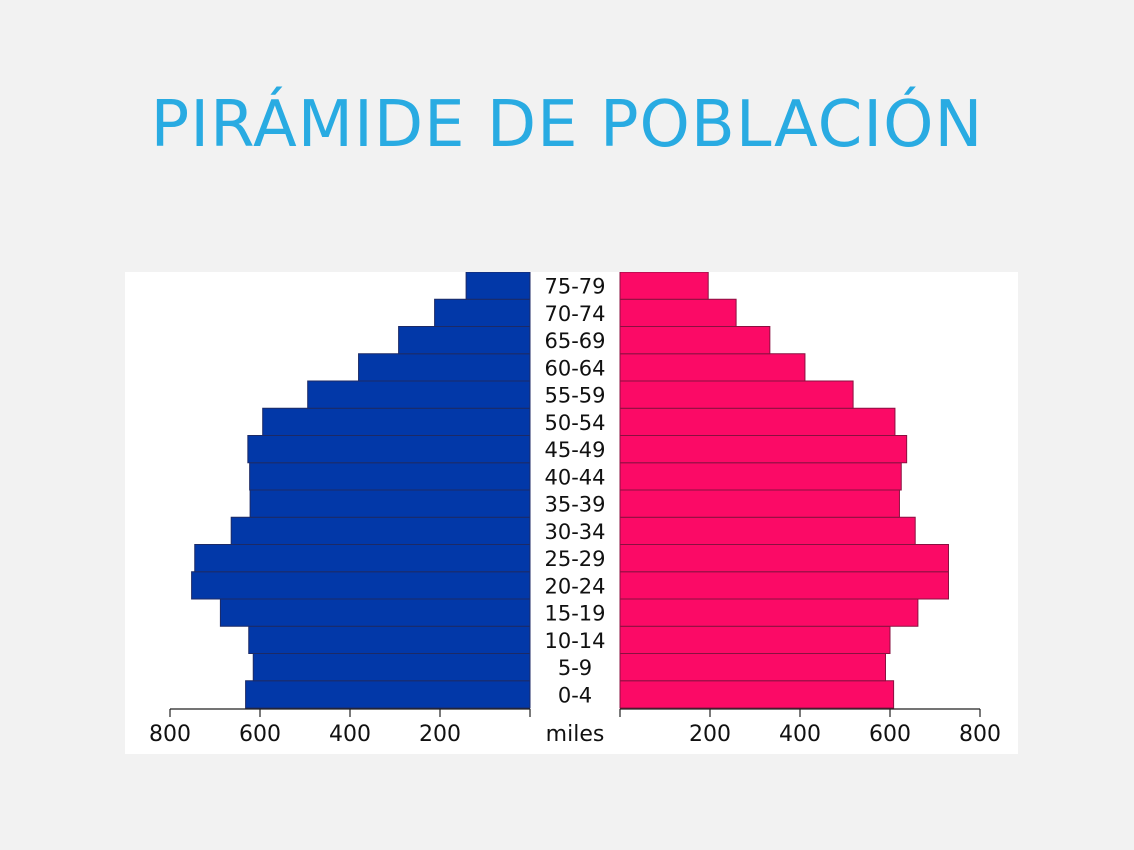  Describe the element at coordinates (574, 477) in the screenshot. I see `age-label-40-44: 40-44` at that location.